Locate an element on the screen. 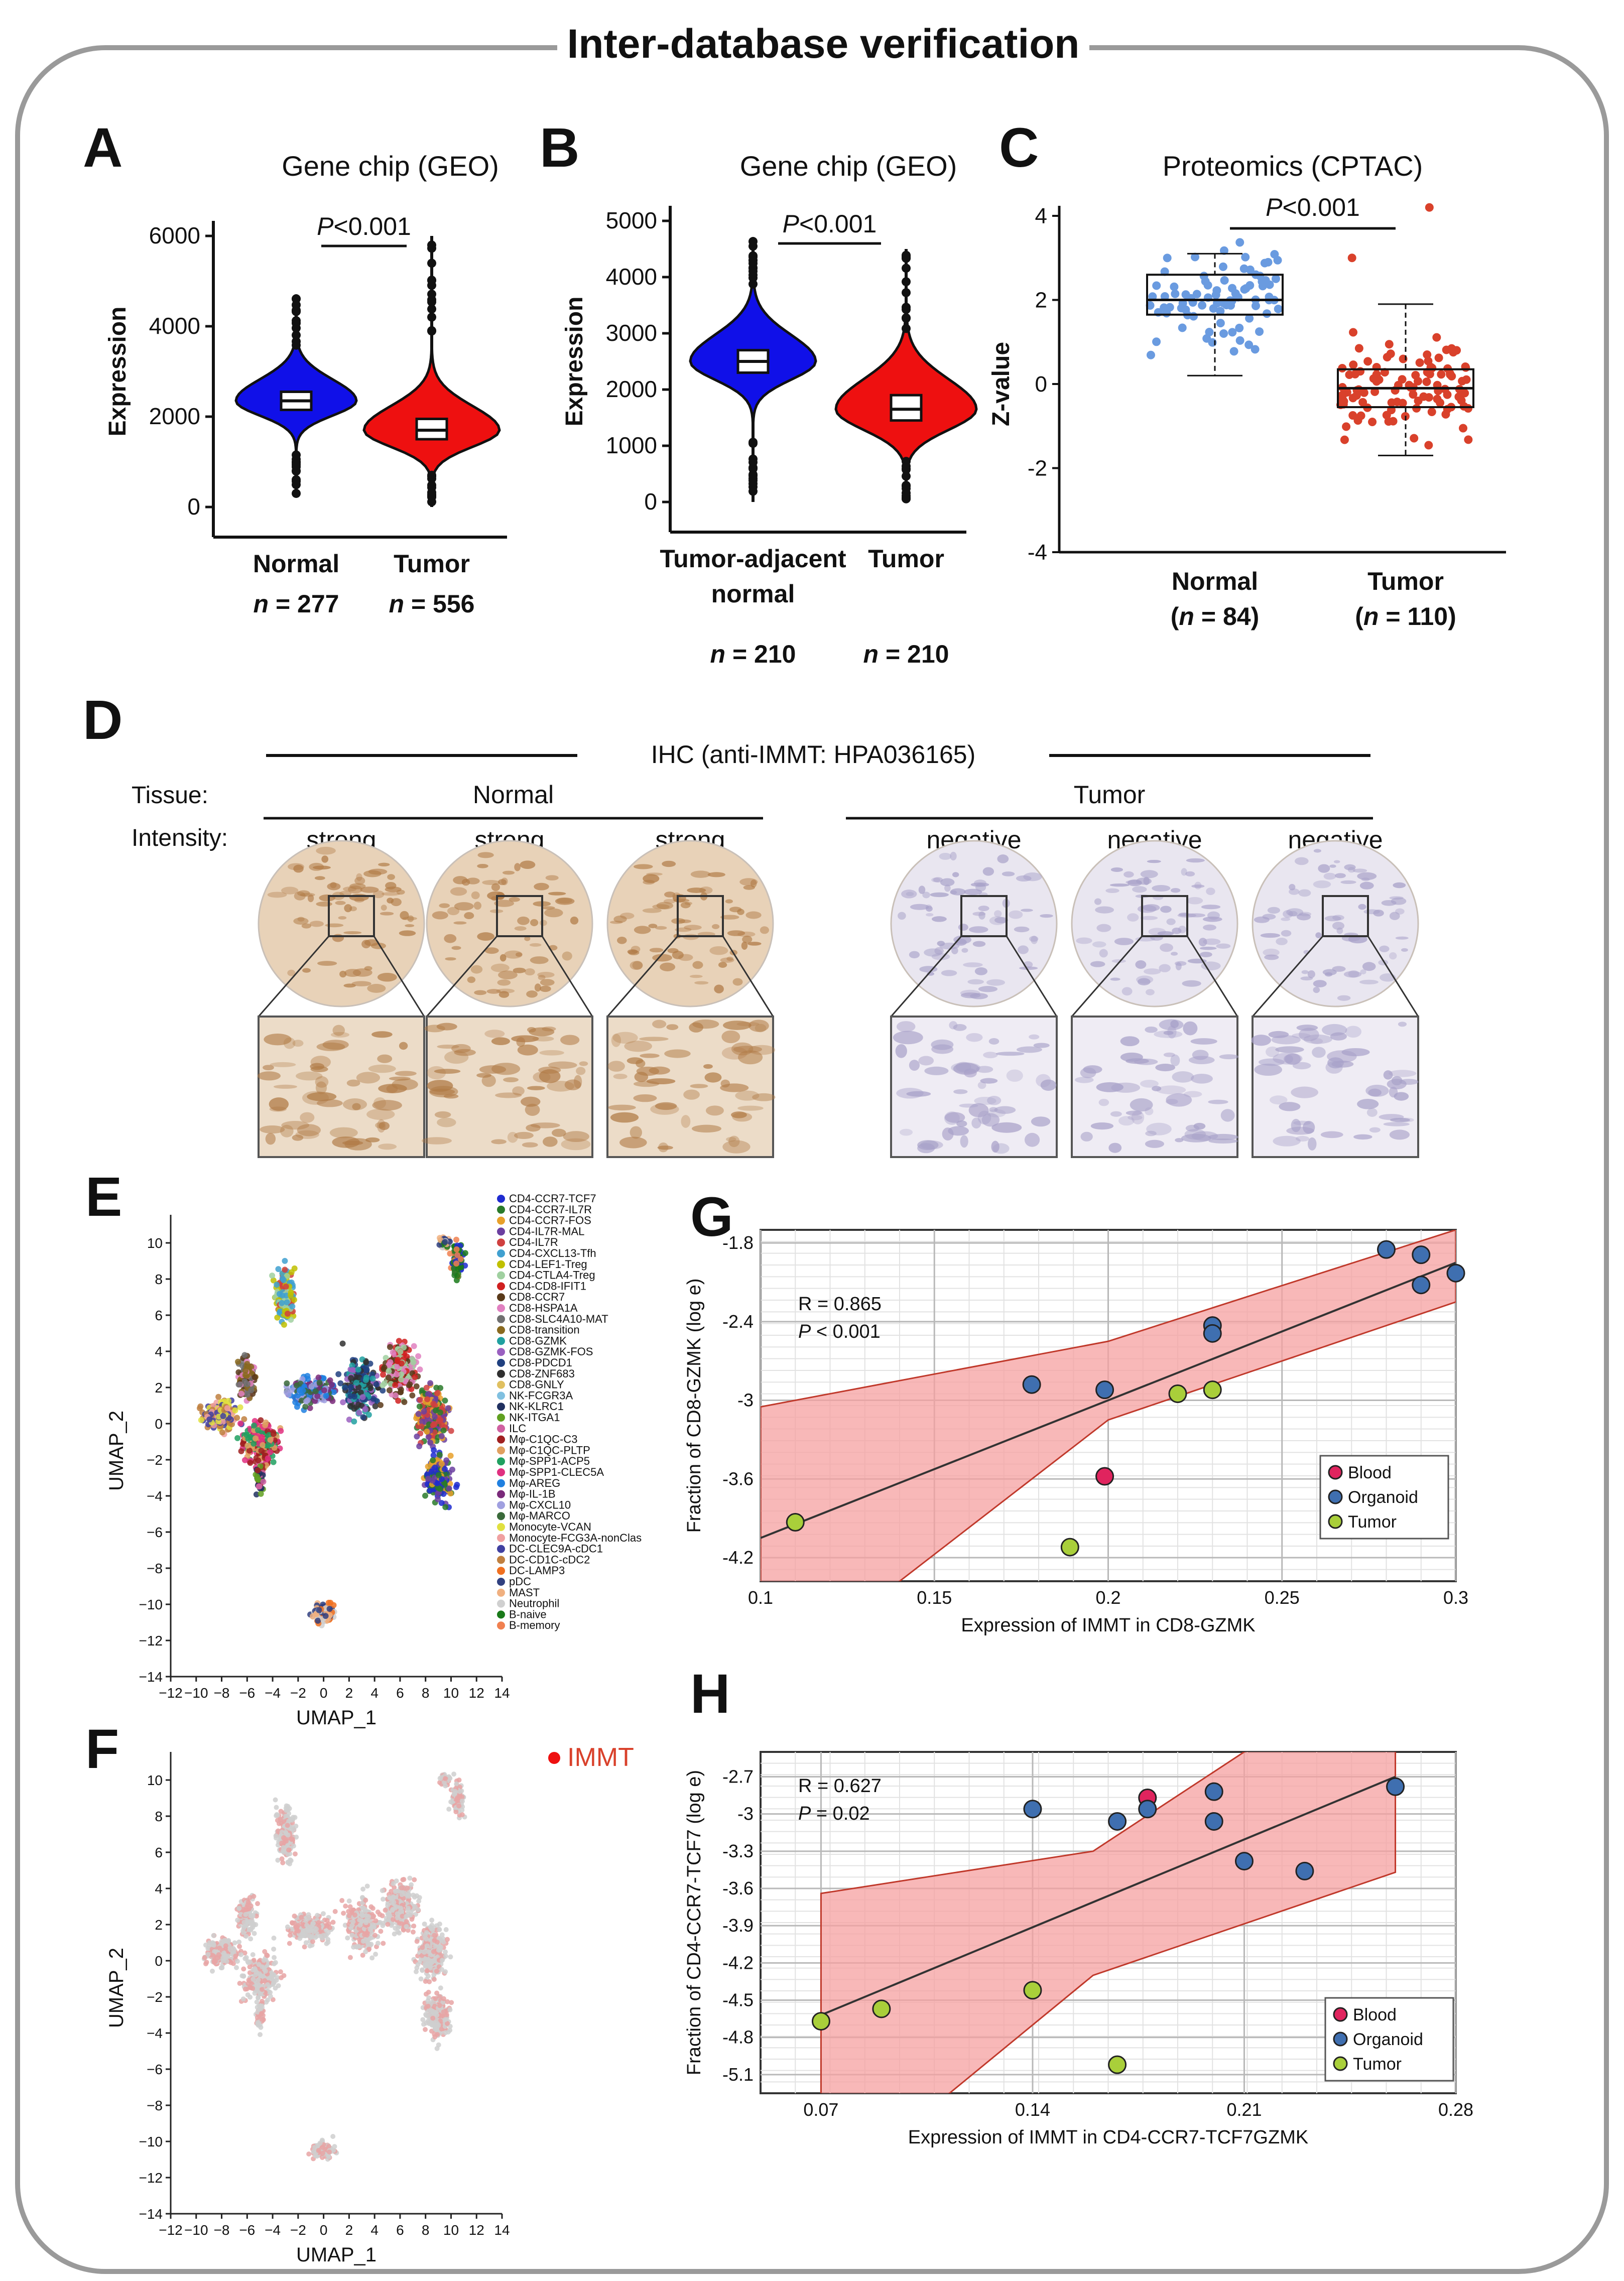 This screenshot has height=2281, width=1624. group-label-A: Tumor is located at coordinates (432, 564).